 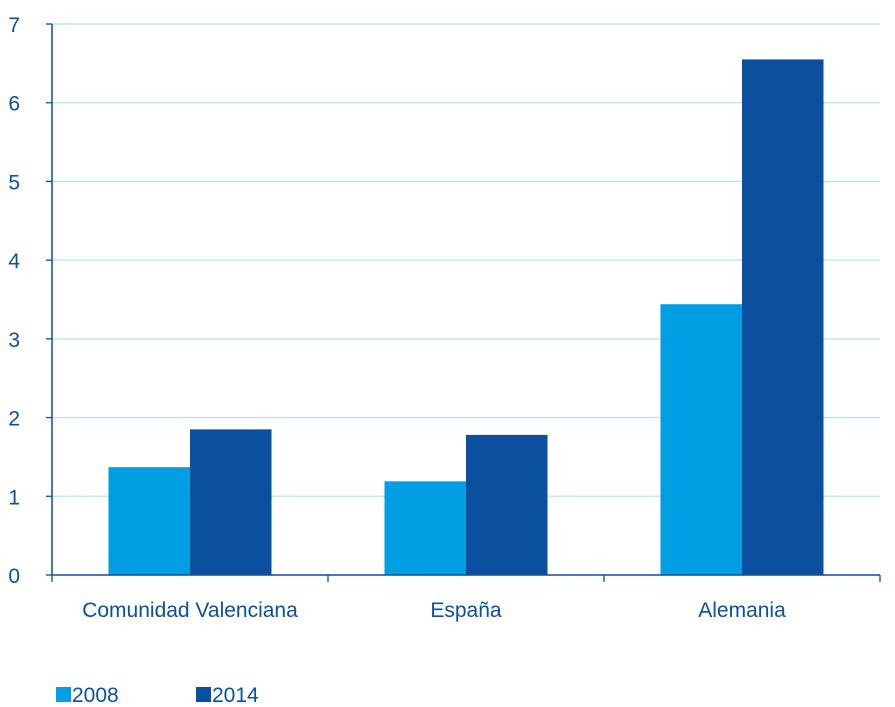 What do you see at coordinates (14, 576) in the screenshot?
I see `y-tick-label: 0` at bounding box center [14, 576].